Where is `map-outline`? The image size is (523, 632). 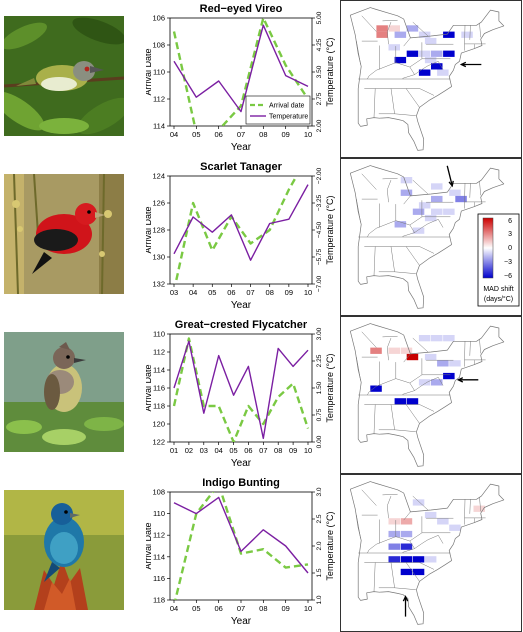 map-outline is located at coordinates (427, 553).